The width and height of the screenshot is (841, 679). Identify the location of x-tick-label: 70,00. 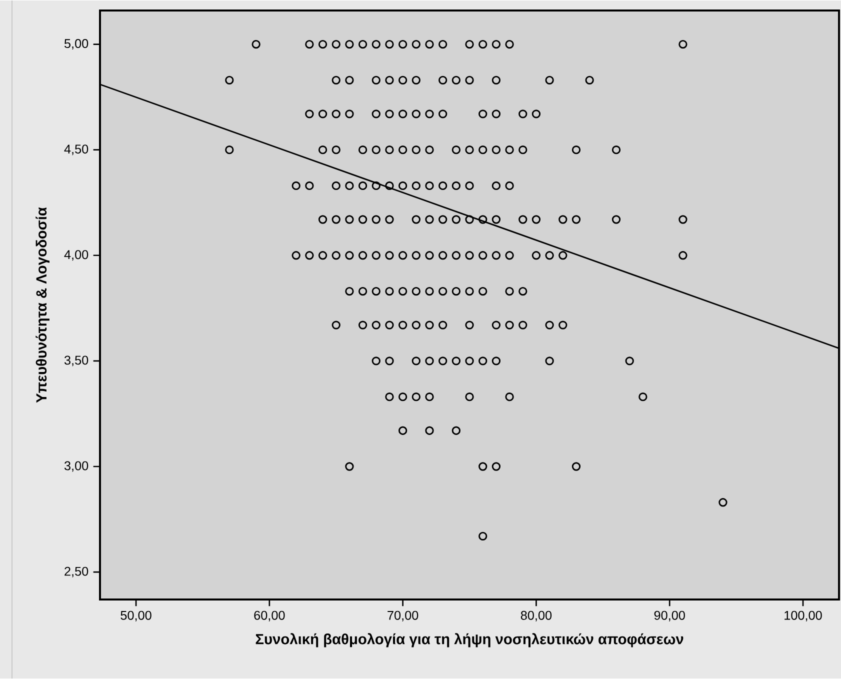
(403, 616).